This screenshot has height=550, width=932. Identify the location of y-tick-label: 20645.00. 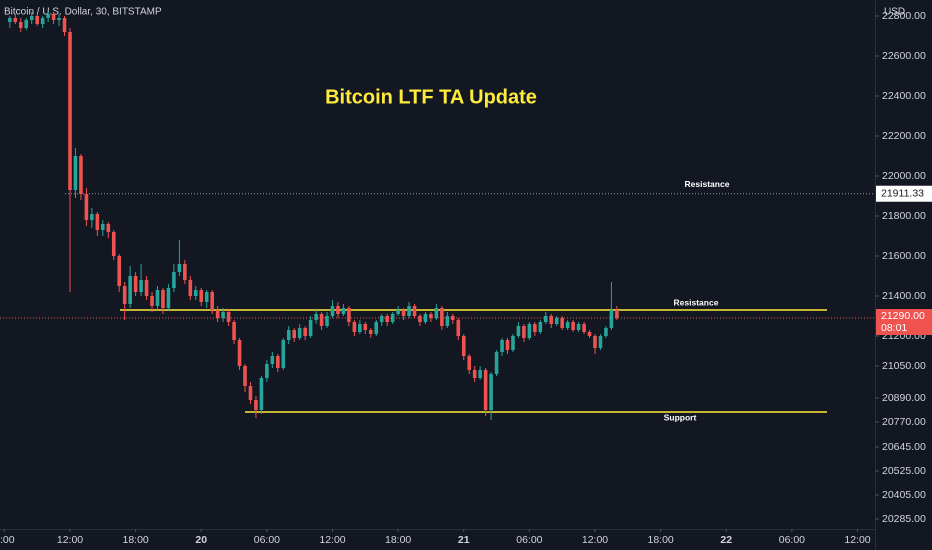
(904, 447).